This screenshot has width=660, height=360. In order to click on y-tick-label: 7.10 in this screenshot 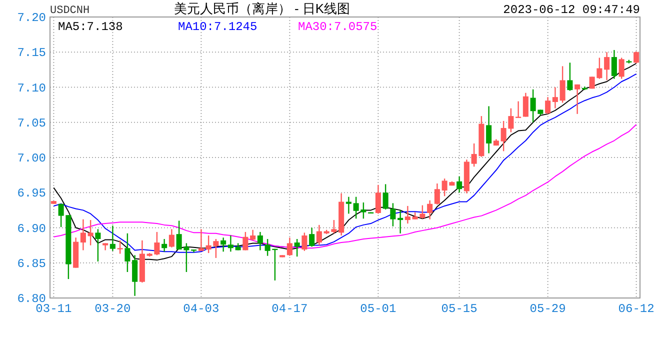, I will do `click(31, 88)`.